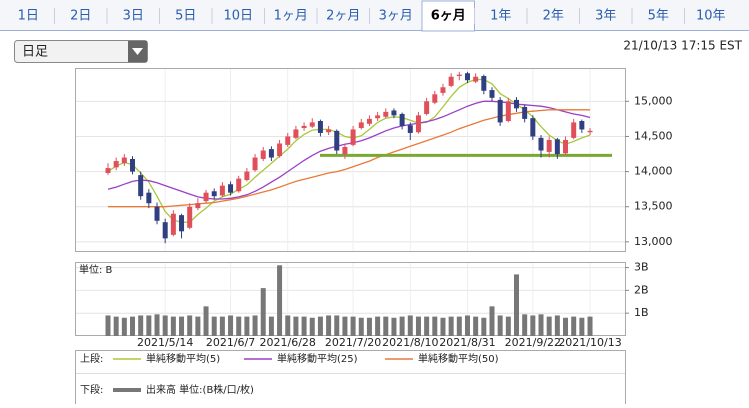  I want to click on x-tick-label: 2021/5/14, so click(165, 342).